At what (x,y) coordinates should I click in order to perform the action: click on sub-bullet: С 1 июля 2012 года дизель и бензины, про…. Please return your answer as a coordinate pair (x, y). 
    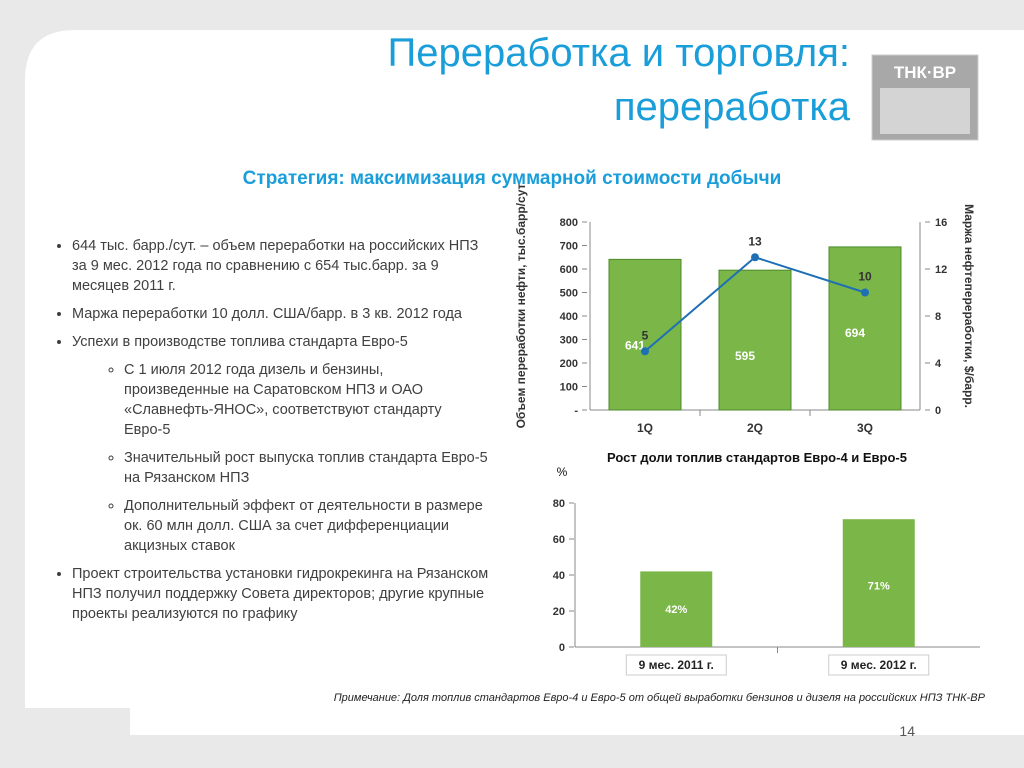
    Looking at the image, I should click on (307, 400).